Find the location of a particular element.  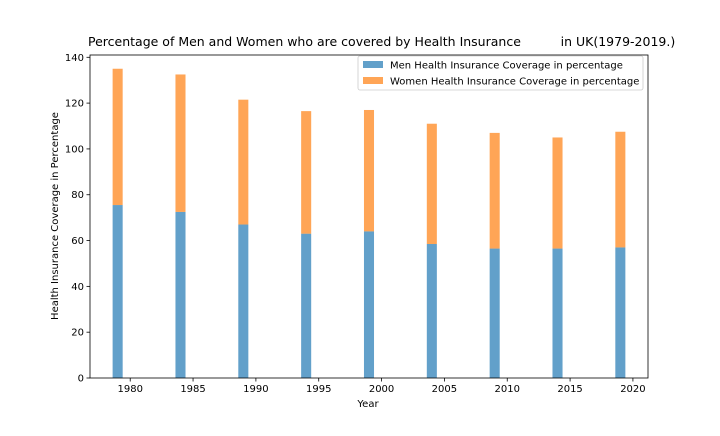

y-tick-label: 100 is located at coordinates (74, 149).